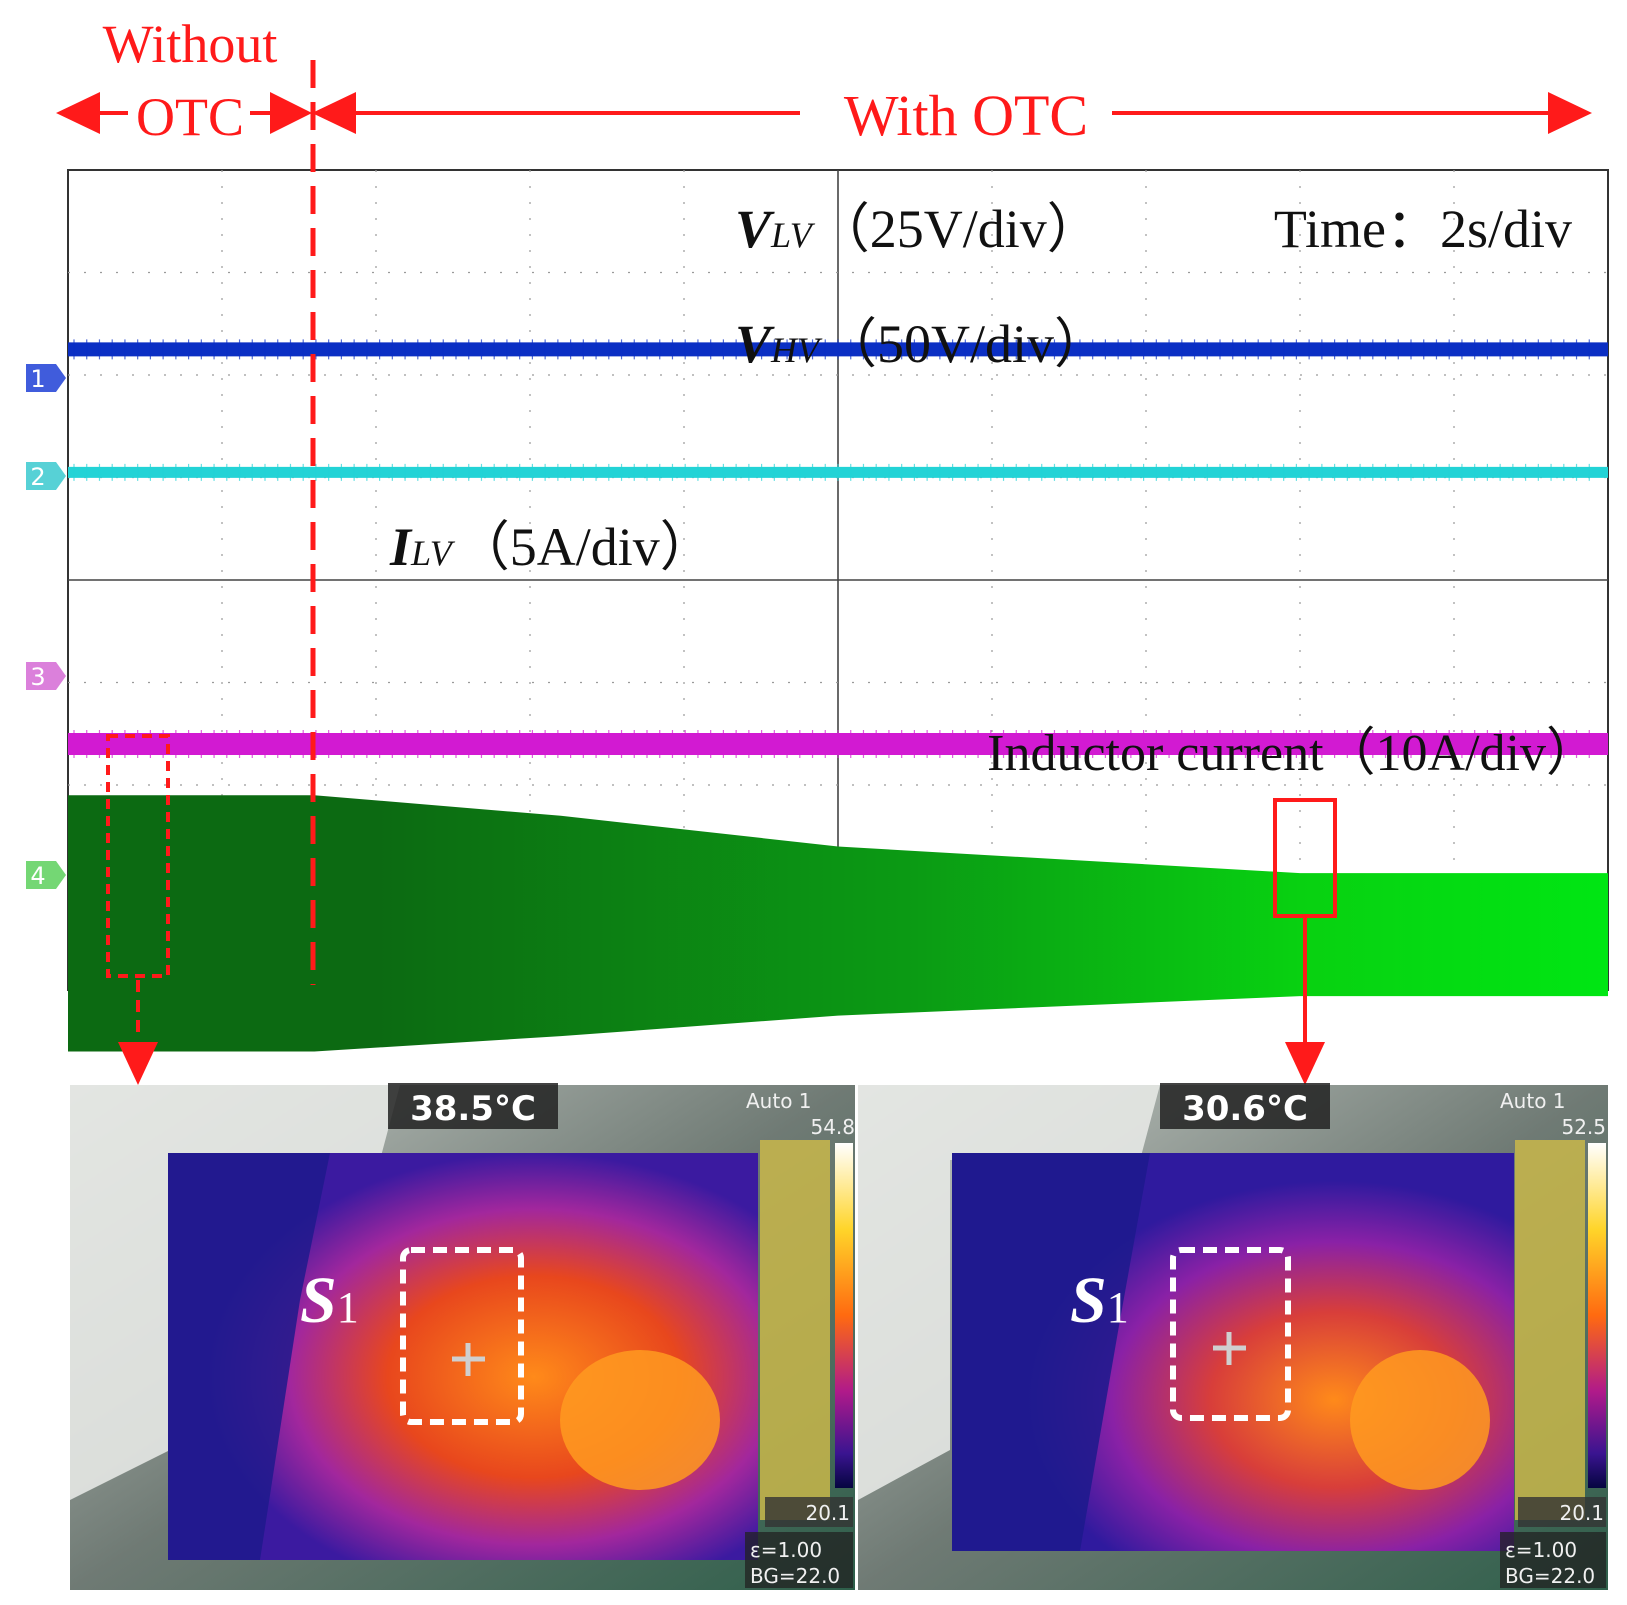  Describe the element at coordinates (37, 477) in the screenshot. I see `channel-marker-label-2: 2` at that location.